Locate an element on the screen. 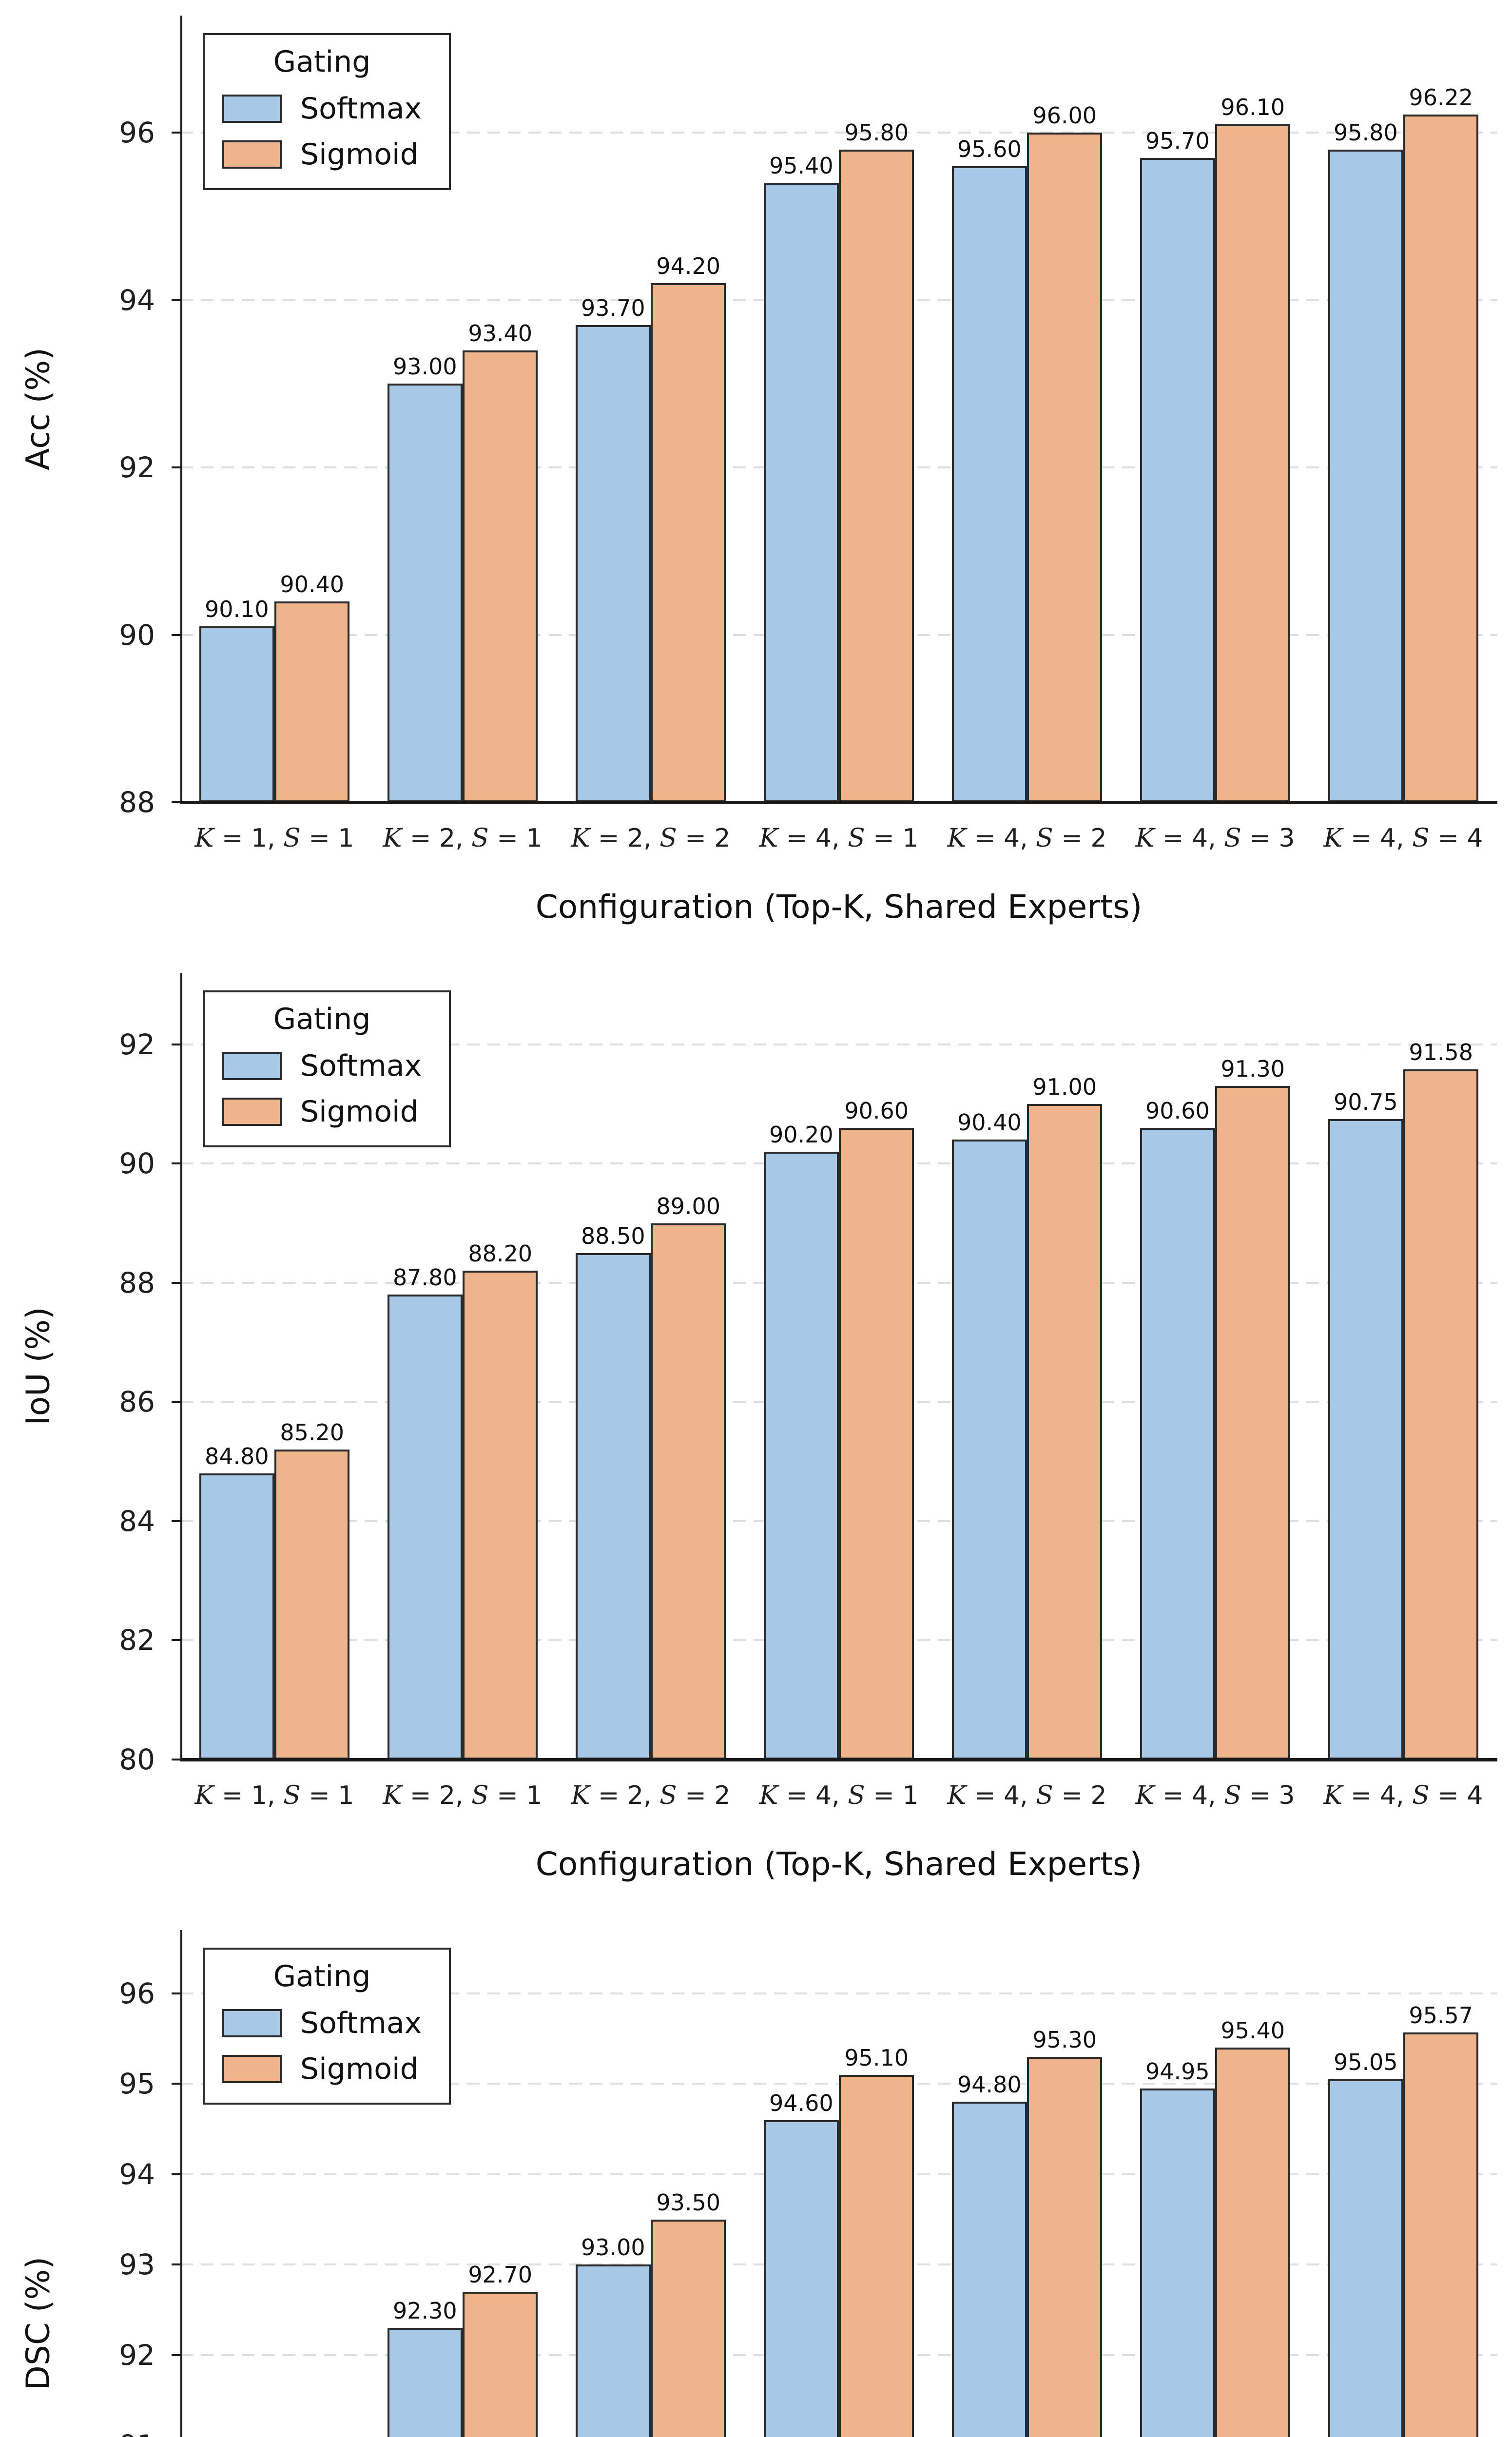 The image size is (1512, 2437). legend-entry-sigmoid: Sigmoid is located at coordinates (322, 1112).